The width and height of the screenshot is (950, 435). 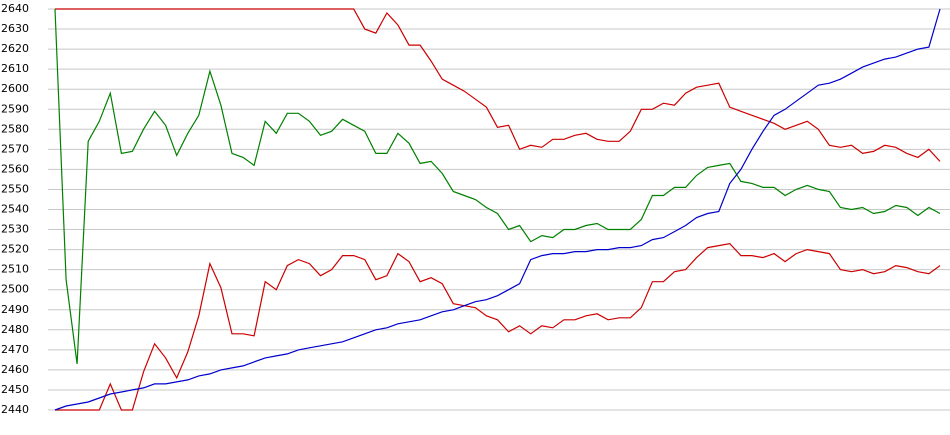 What do you see at coordinates (15, 249) in the screenshot?
I see `y-tick-label: 2520` at bounding box center [15, 249].